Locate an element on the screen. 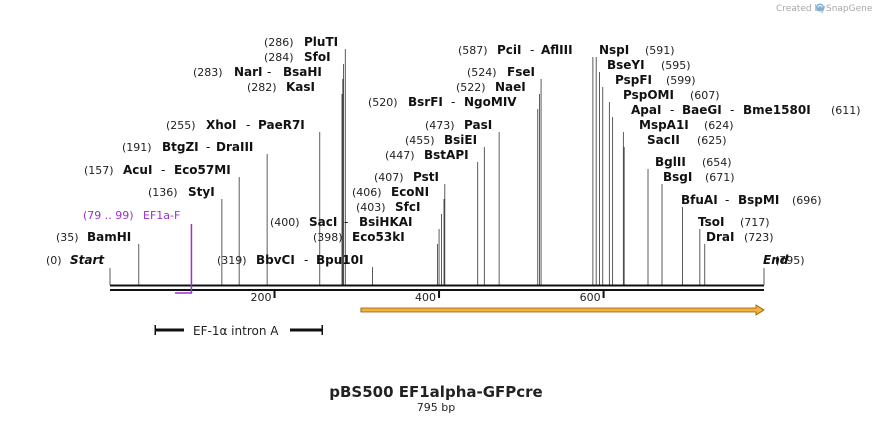  site-name: PspOMI is located at coordinates (648, 95).